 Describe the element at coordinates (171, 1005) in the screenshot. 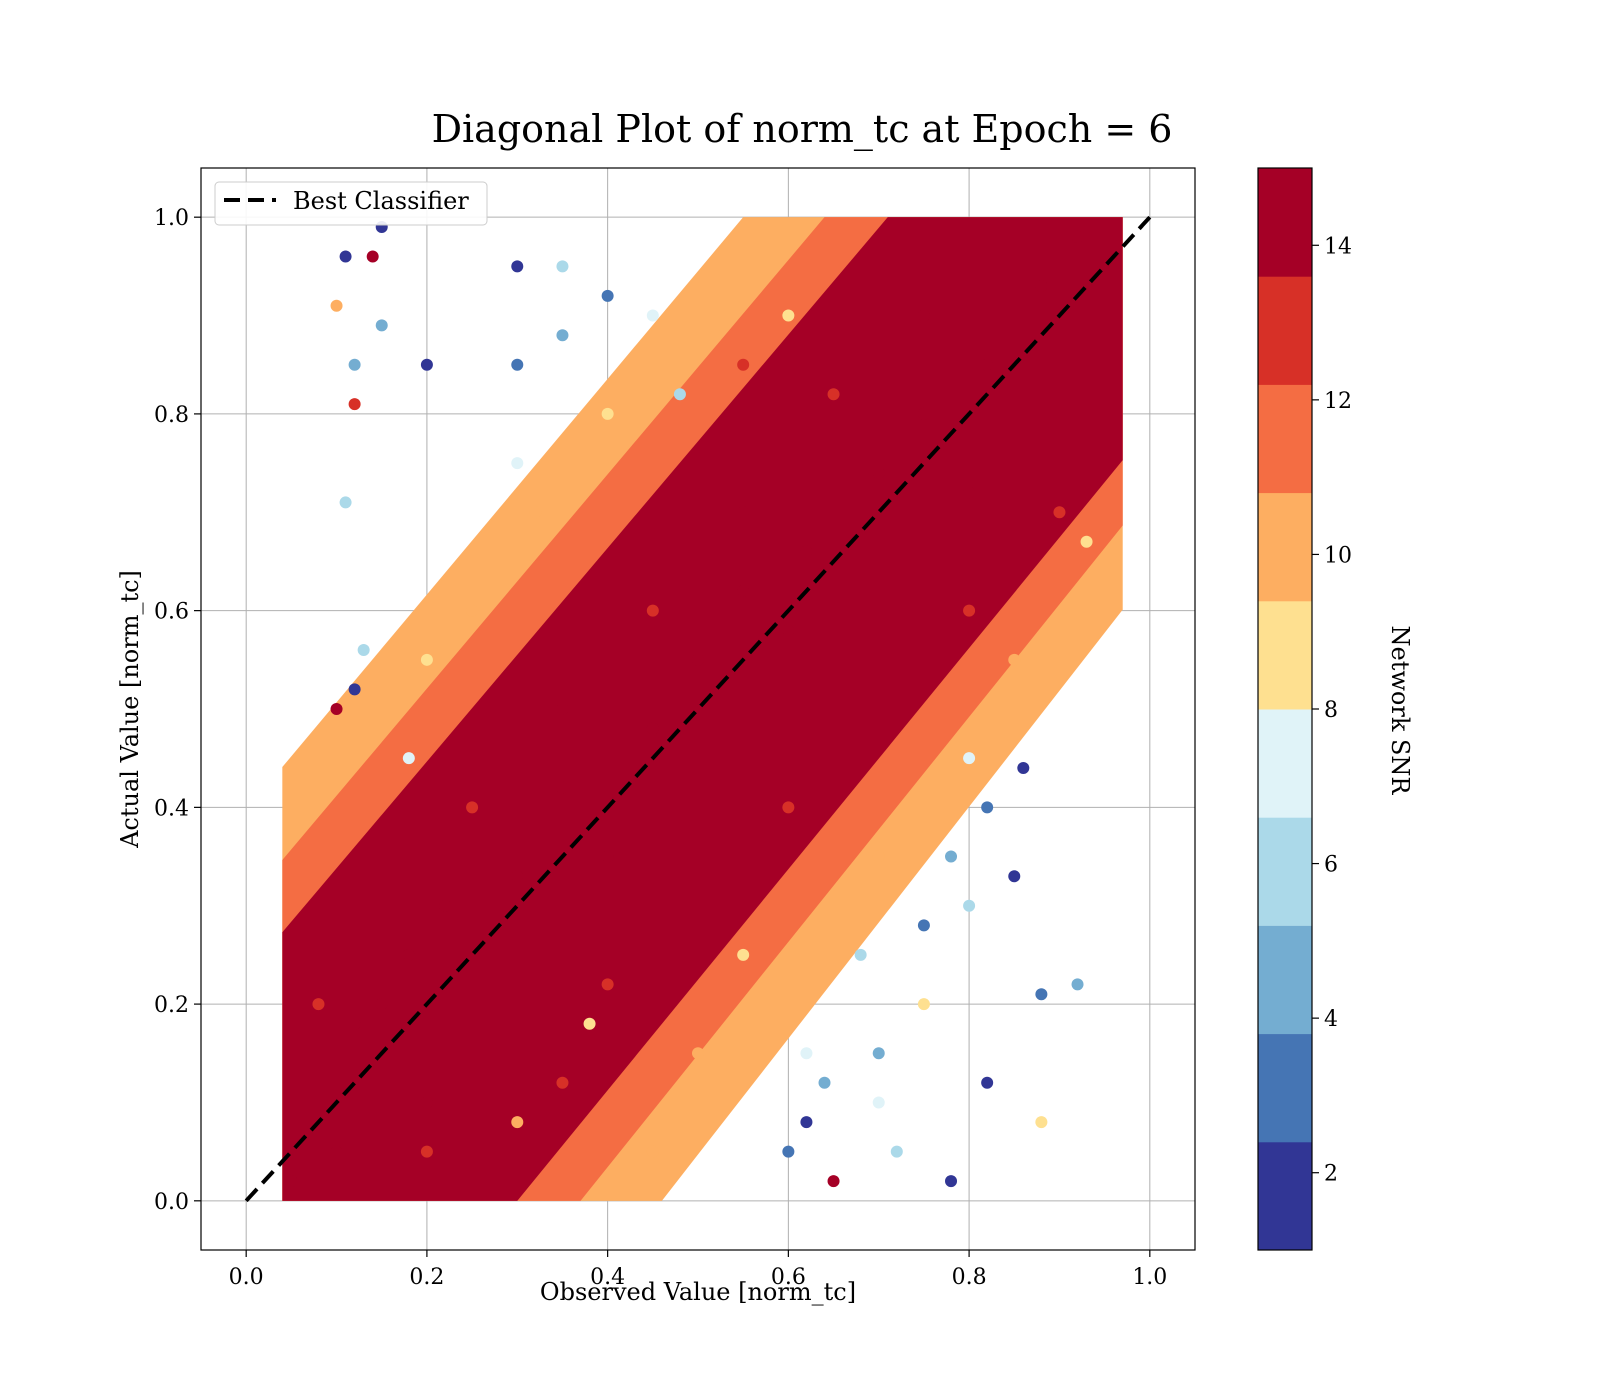

I see `y-tick-label: 0.2` at that location.